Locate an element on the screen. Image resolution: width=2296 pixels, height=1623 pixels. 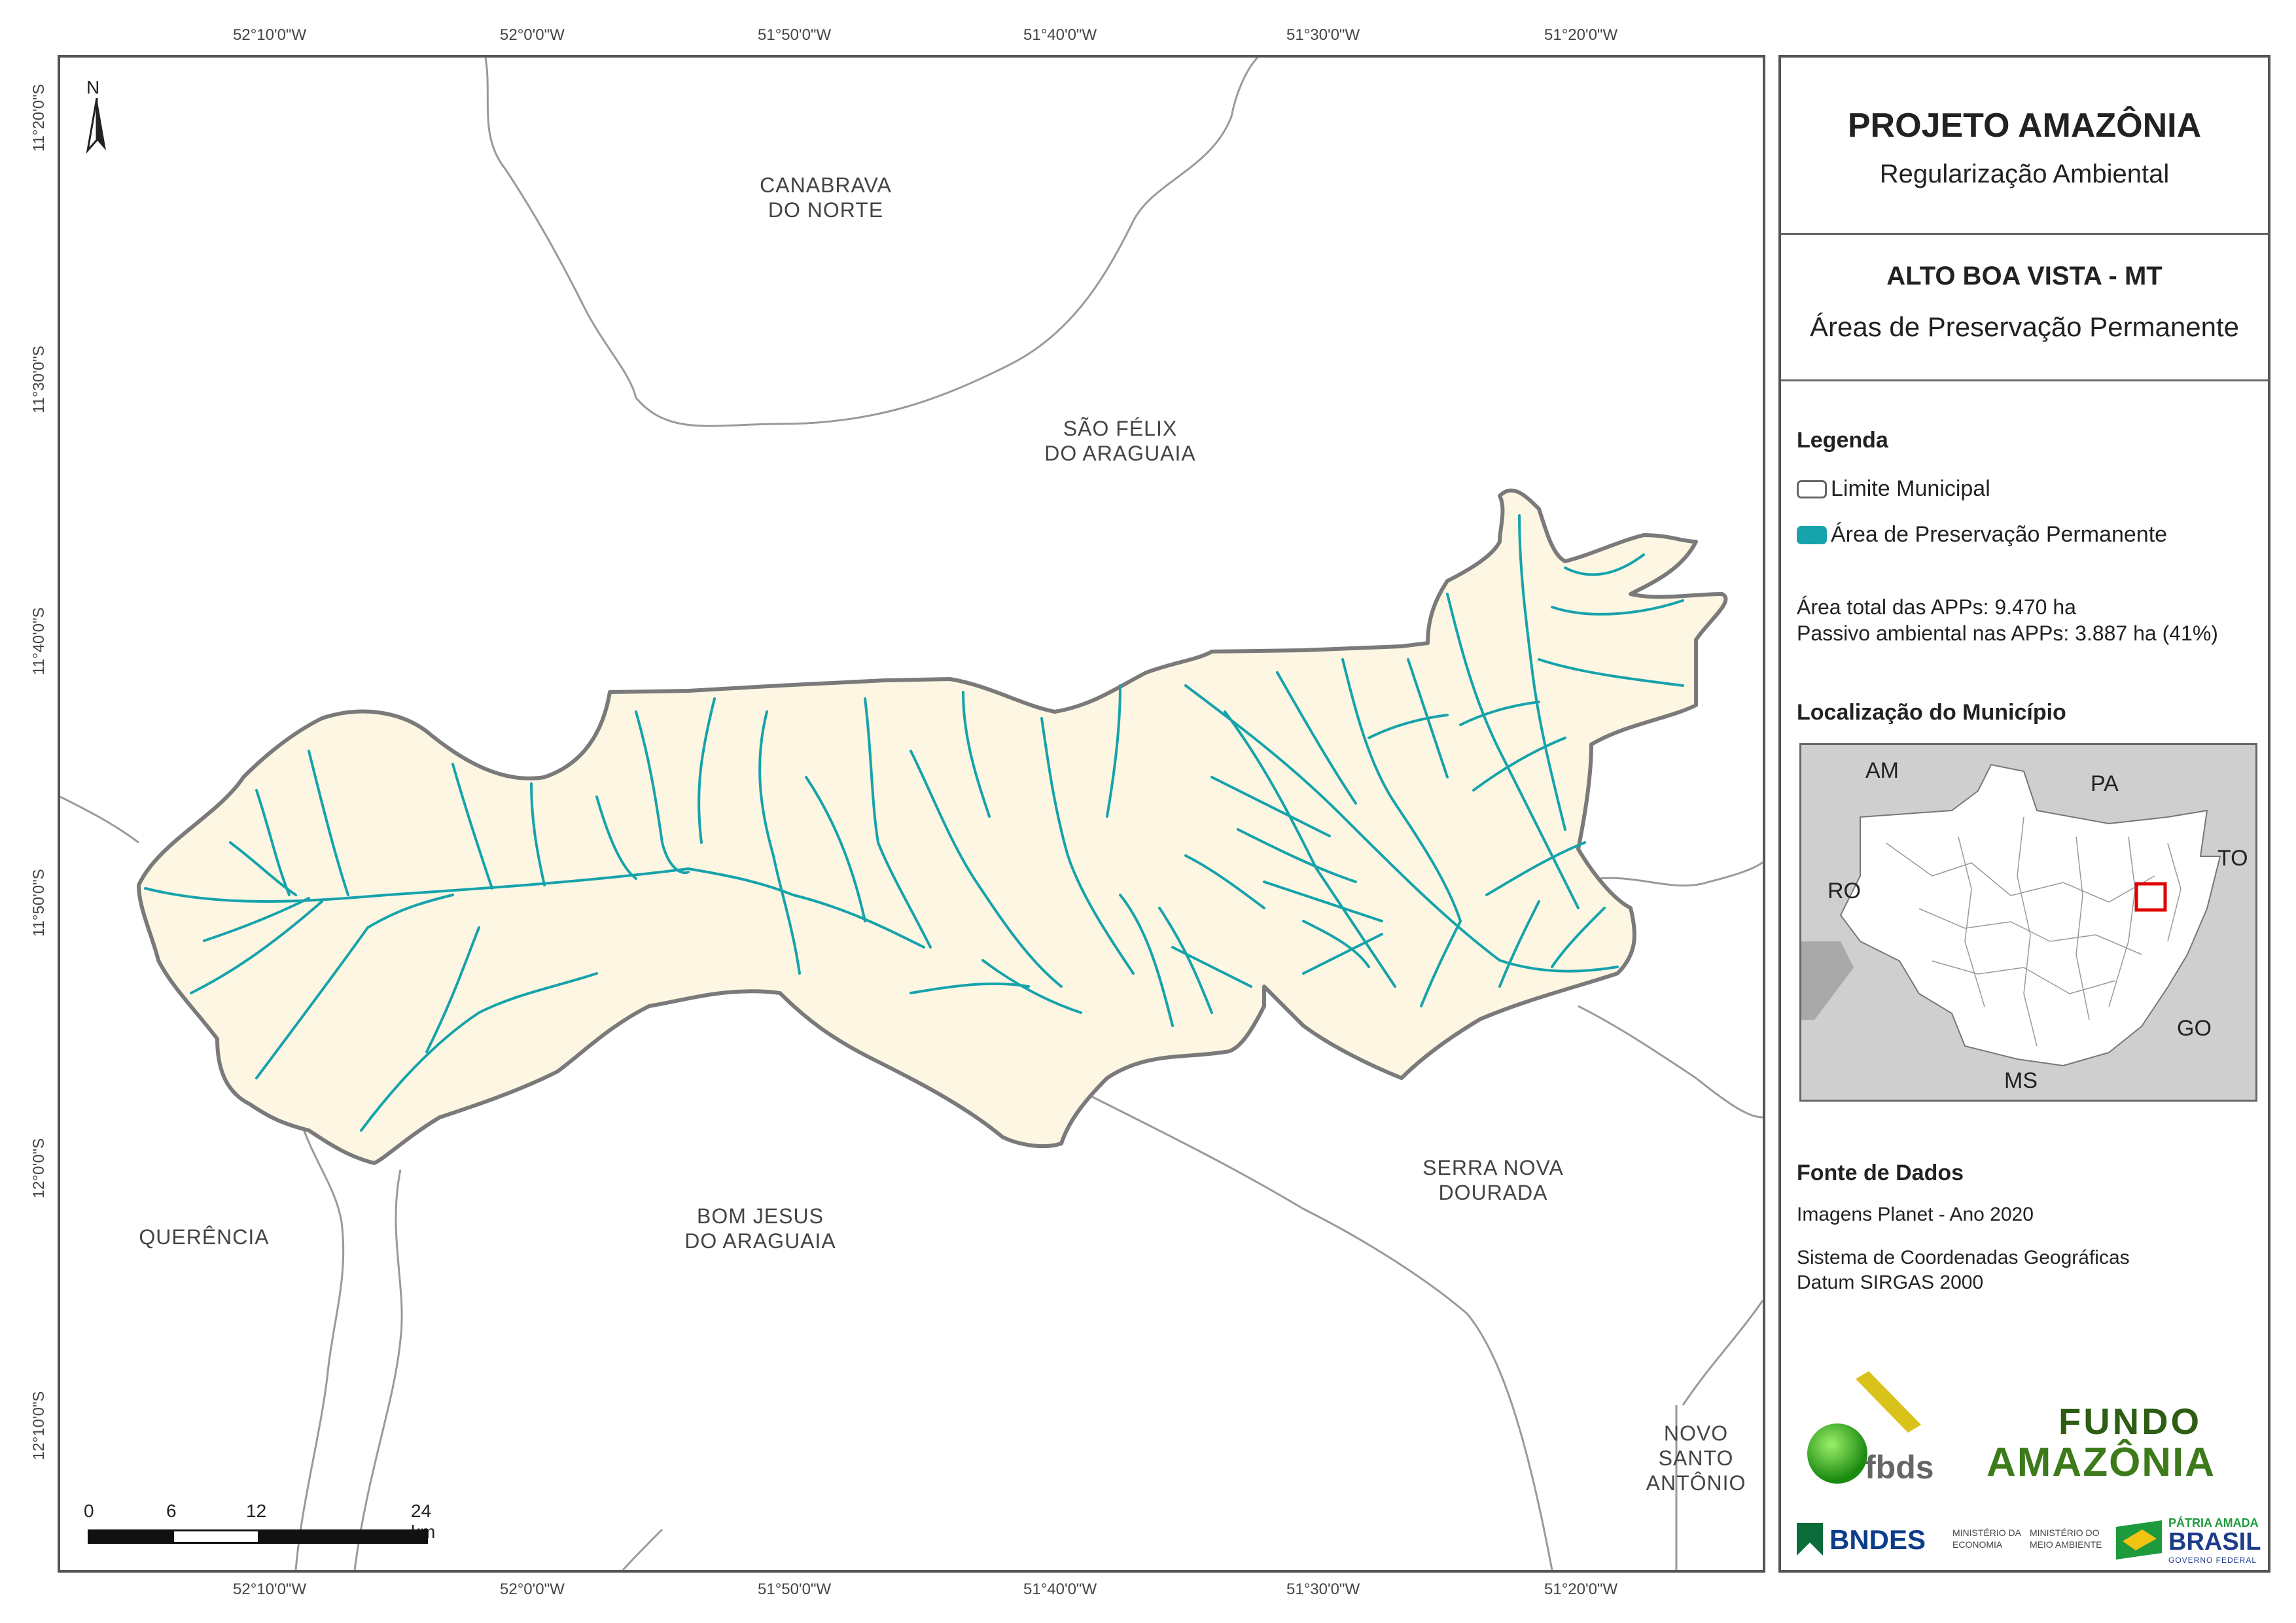
fundo-text: FUNDO is located at coordinates (2130, 1422).